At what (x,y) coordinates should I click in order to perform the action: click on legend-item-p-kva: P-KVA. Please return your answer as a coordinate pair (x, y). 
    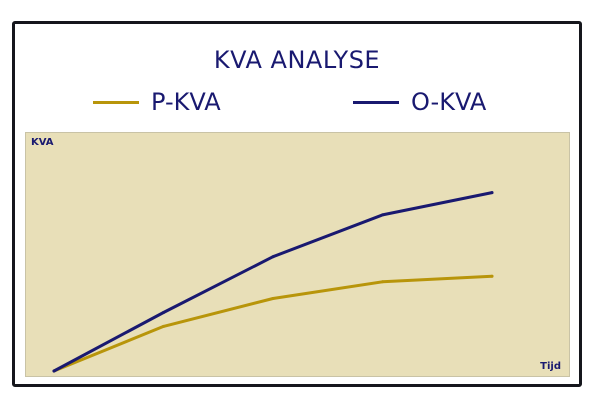
    Looking at the image, I should click on (157, 102).